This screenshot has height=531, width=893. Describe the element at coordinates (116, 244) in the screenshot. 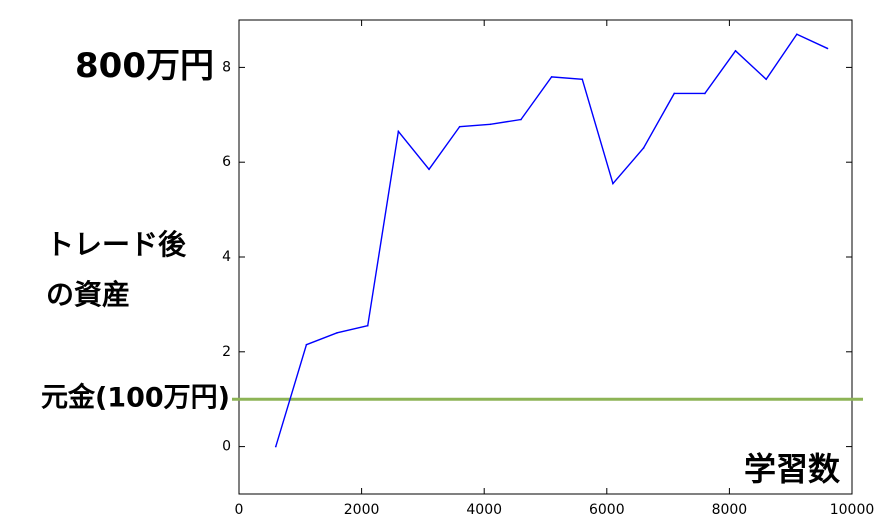

I see `y-axis-label-line1: トレード後` at that location.